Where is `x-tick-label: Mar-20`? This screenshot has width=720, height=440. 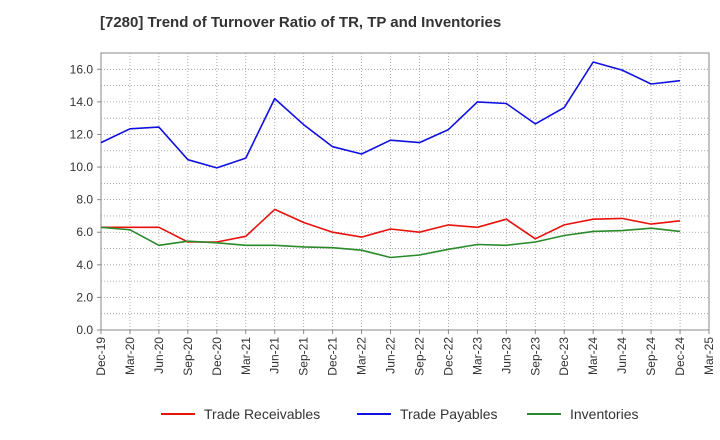 x-tick-label: Mar-20 is located at coordinates (130, 356).